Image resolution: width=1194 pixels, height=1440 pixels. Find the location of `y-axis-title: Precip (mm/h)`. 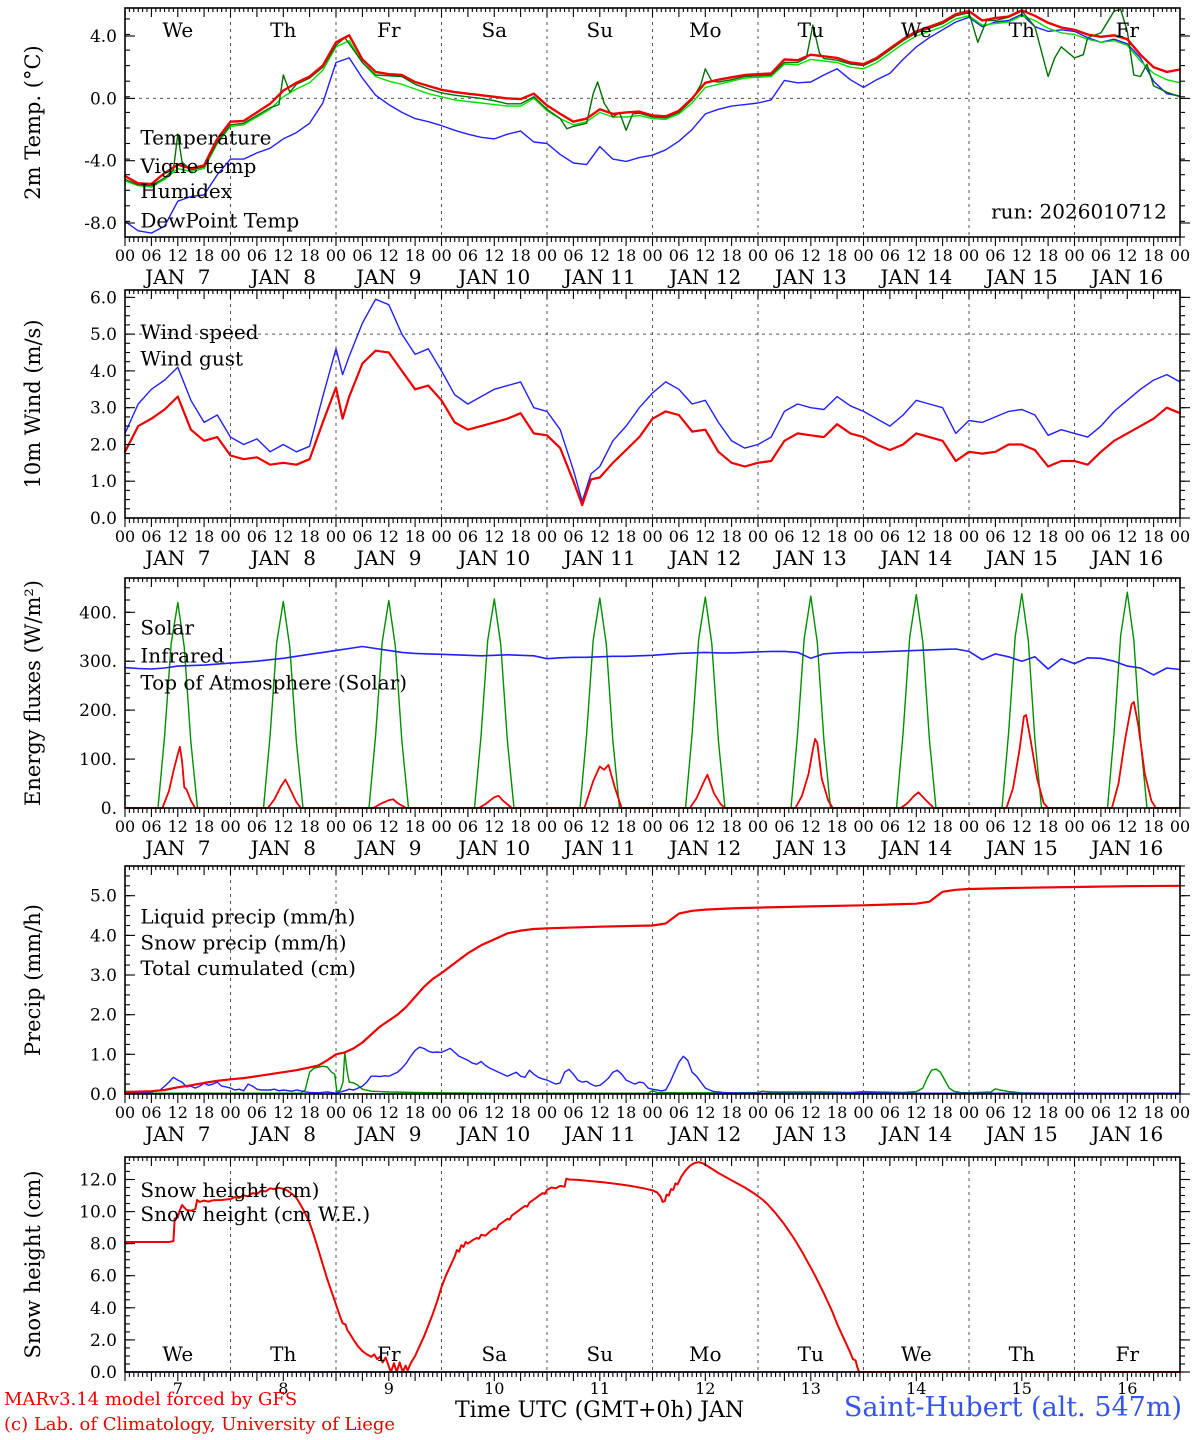

y-axis-title: Precip (mm/h) is located at coordinates (33, 980).